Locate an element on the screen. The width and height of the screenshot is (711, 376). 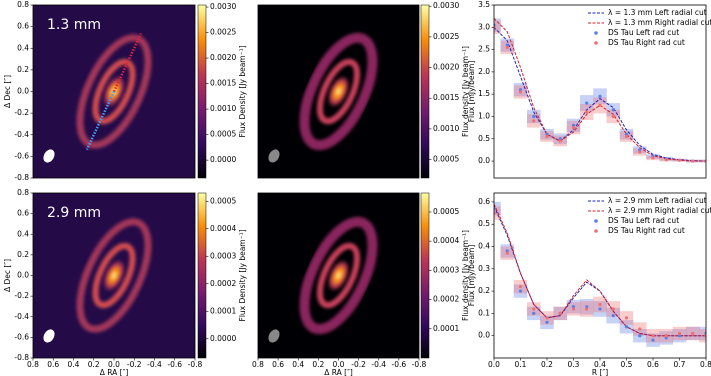
disk is located at coordinates (338, 275).